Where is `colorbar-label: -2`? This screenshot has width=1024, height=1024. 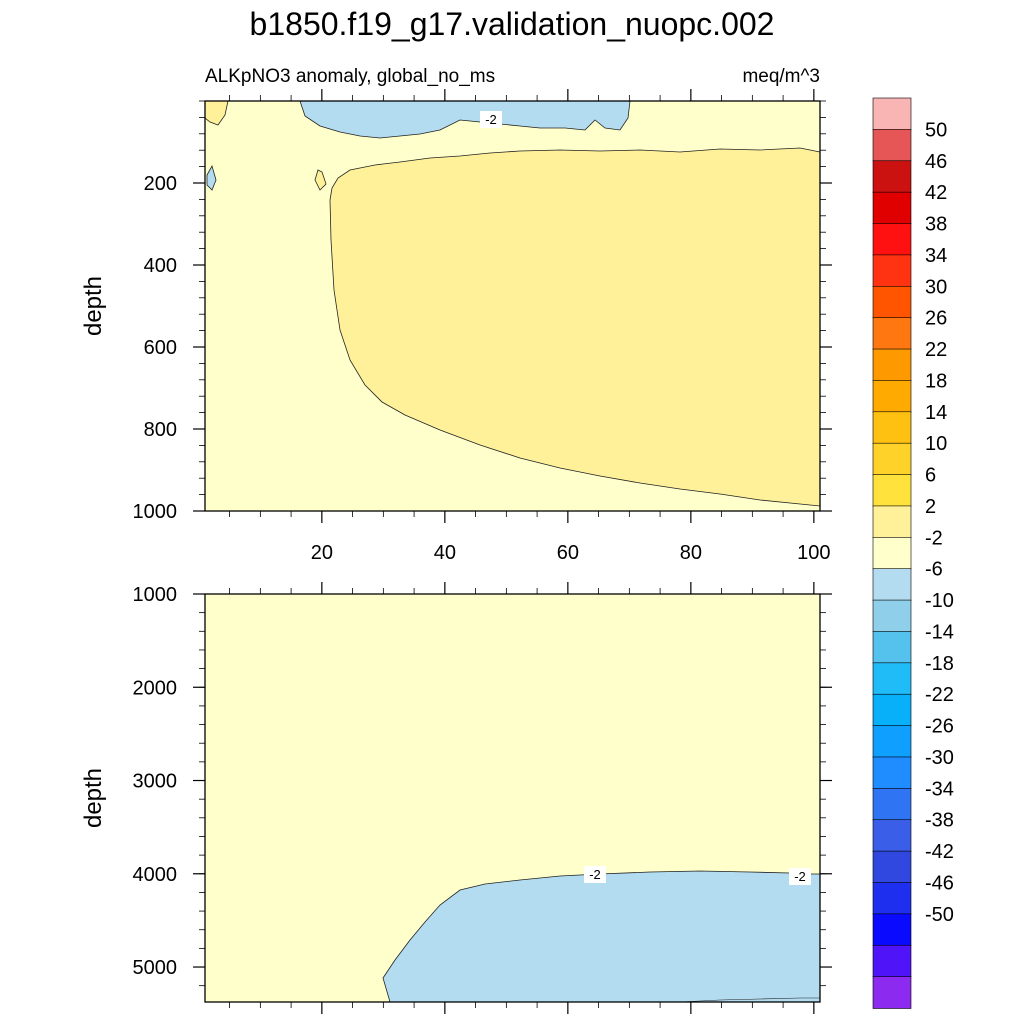 colorbar-label: -2 is located at coordinates (934, 538).